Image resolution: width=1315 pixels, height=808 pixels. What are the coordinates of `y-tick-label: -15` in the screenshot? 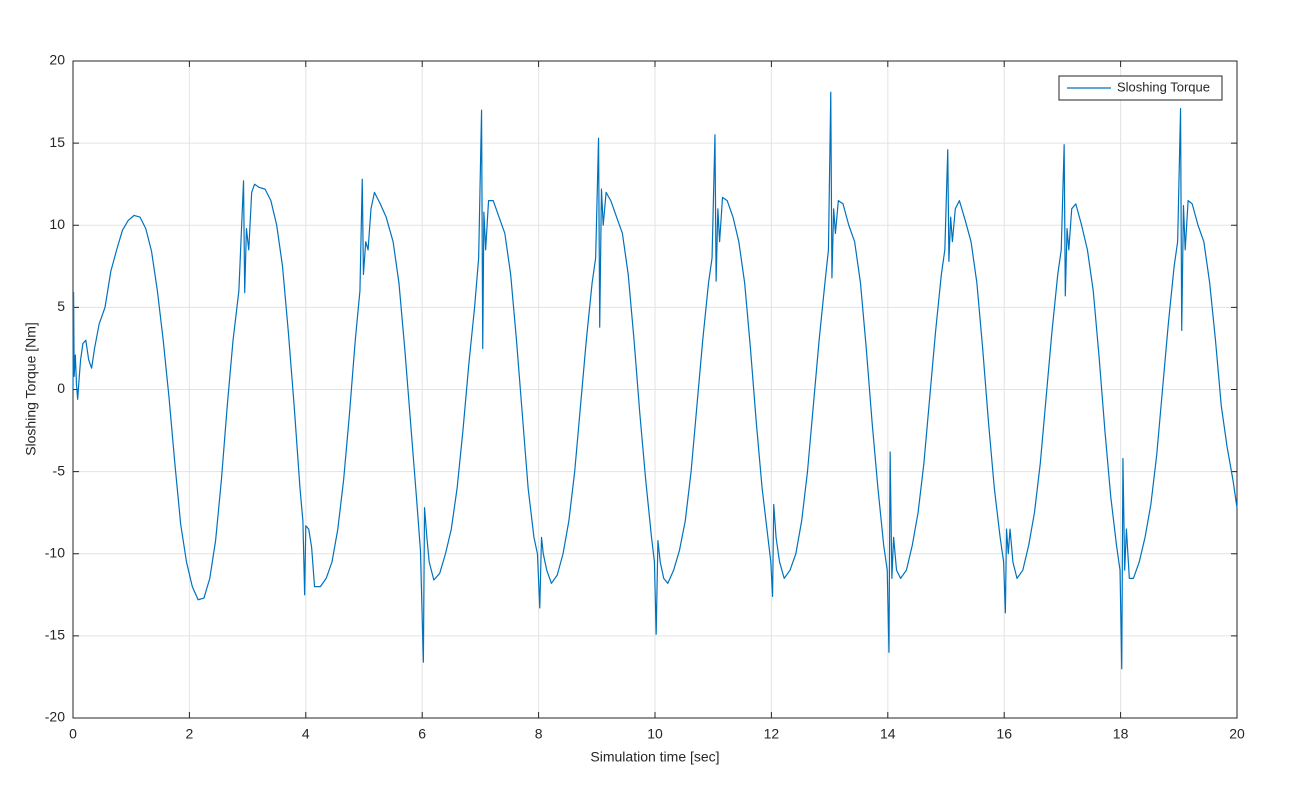 It's located at (55, 635).